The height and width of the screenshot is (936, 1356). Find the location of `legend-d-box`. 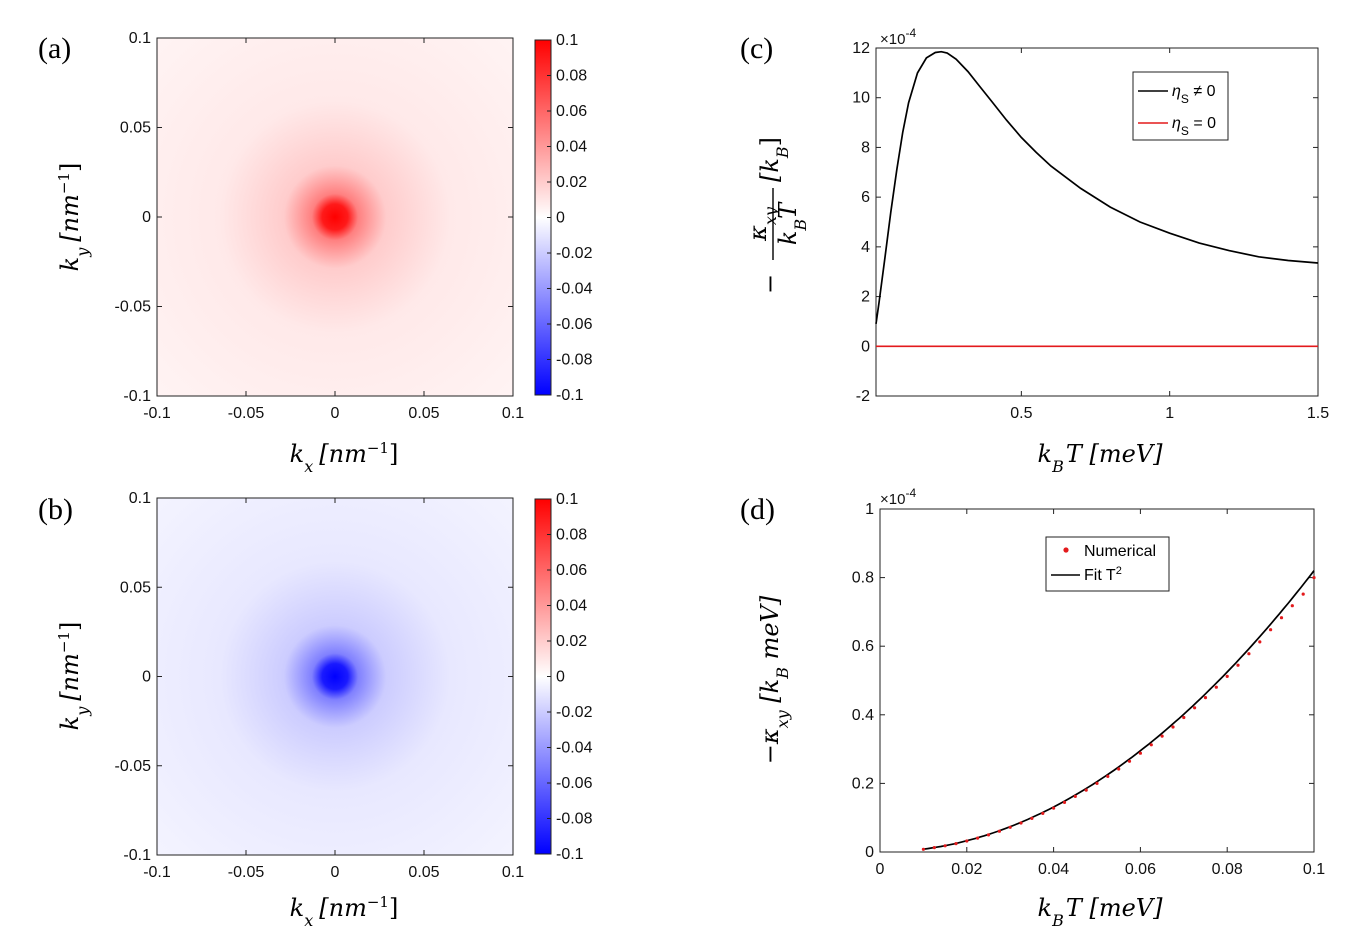

legend-d-box is located at coordinates (1107, 564).